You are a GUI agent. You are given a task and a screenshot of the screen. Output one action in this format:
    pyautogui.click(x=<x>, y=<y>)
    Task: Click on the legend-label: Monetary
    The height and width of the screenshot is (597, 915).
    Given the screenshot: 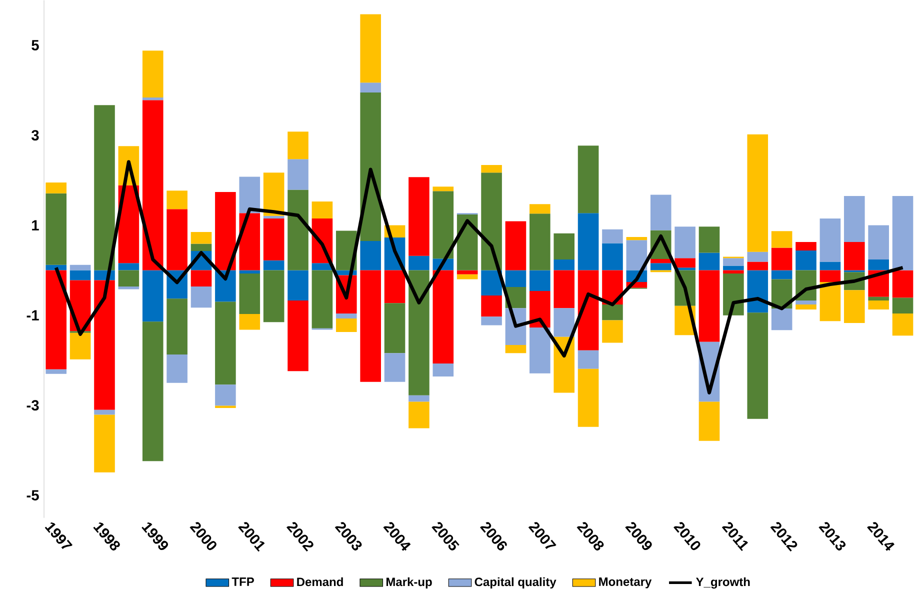 What is the action you would take?
    pyautogui.click(x=625, y=582)
    